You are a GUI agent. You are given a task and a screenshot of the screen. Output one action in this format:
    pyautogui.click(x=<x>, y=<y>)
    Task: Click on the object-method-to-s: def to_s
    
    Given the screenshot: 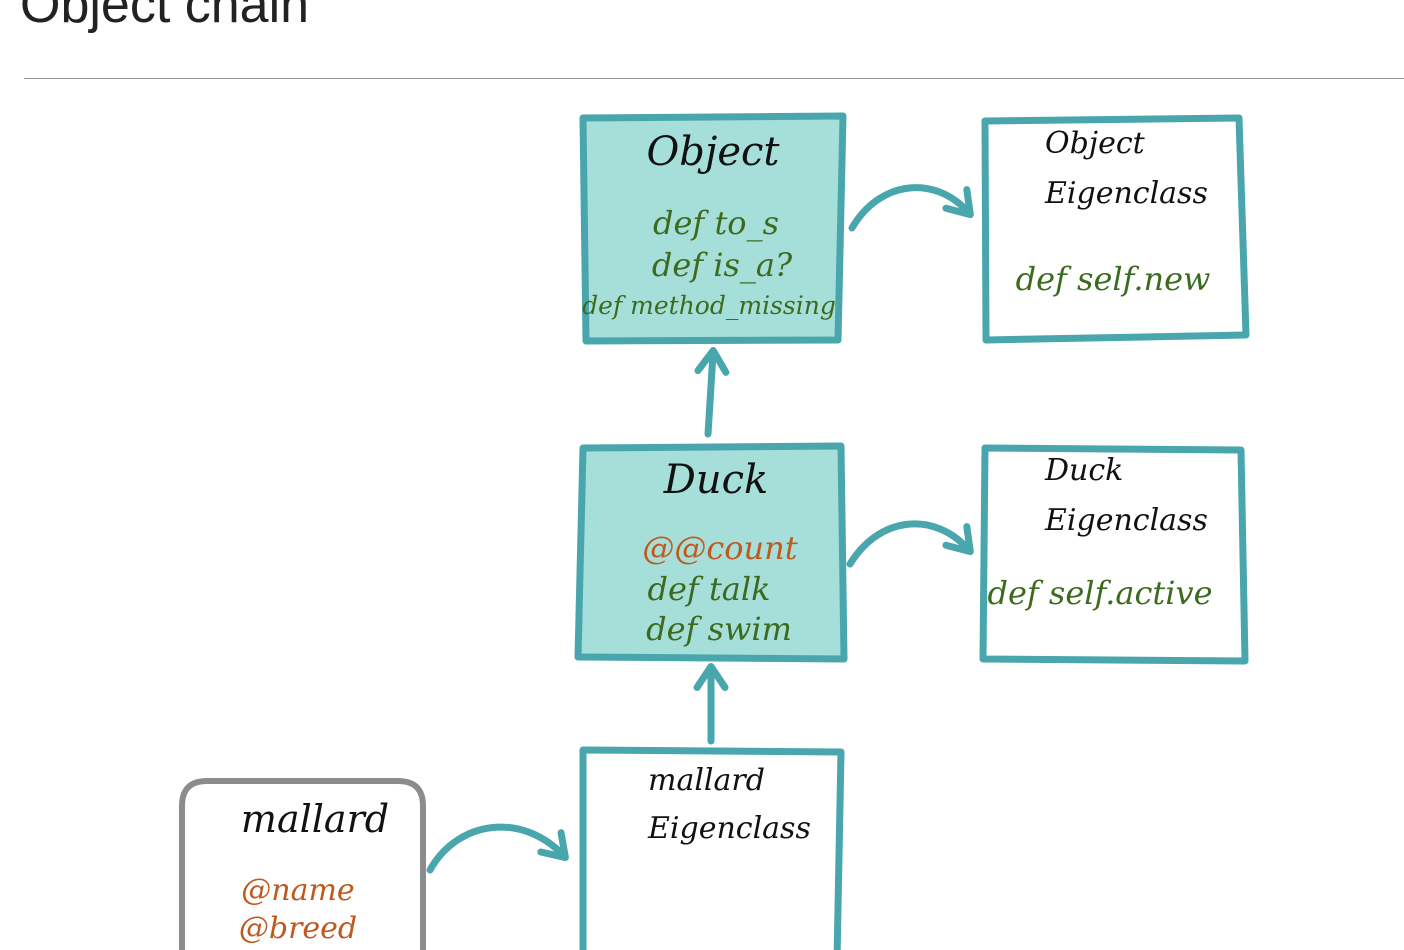 What is the action you would take?
    pyautogui.click(x=716, y=223)
    